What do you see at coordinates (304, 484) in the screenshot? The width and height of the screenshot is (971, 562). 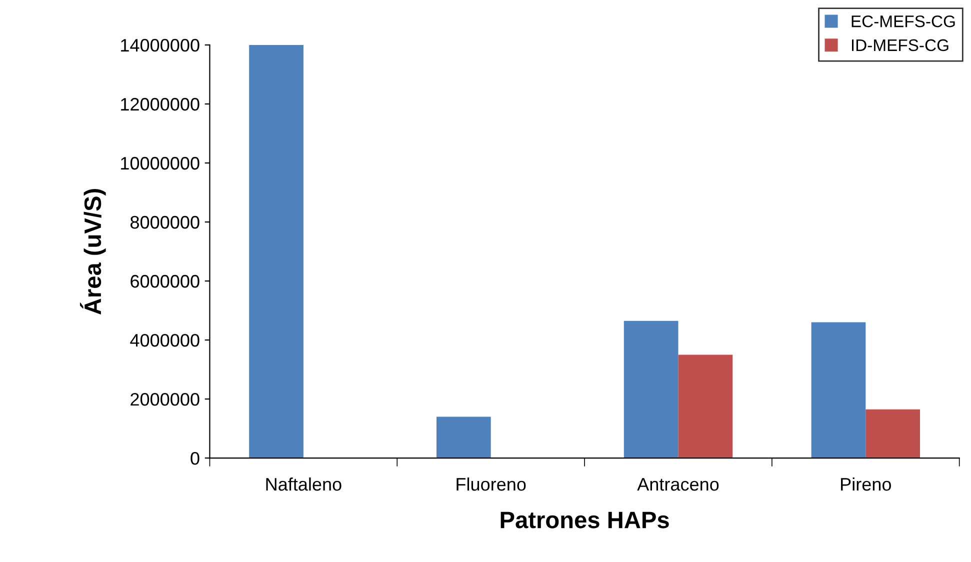 I see `x-tick-label: Naftaleno` at bounding box center [304, 484].